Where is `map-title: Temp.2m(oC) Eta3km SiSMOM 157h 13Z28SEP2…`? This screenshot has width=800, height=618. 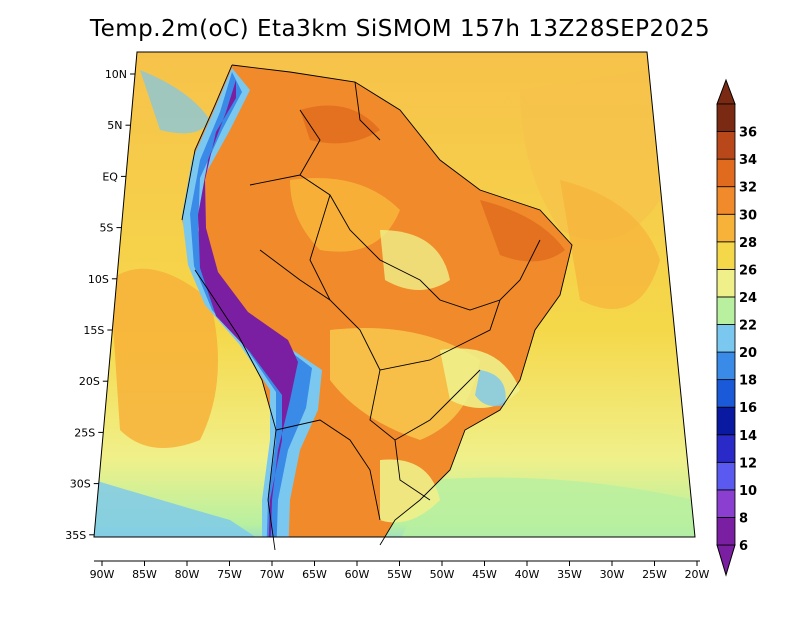 map-title: Temp.2m(oC) Eta3km SiSMOM 157h 13Z28SEP2… is located at coordinates (400, 29).